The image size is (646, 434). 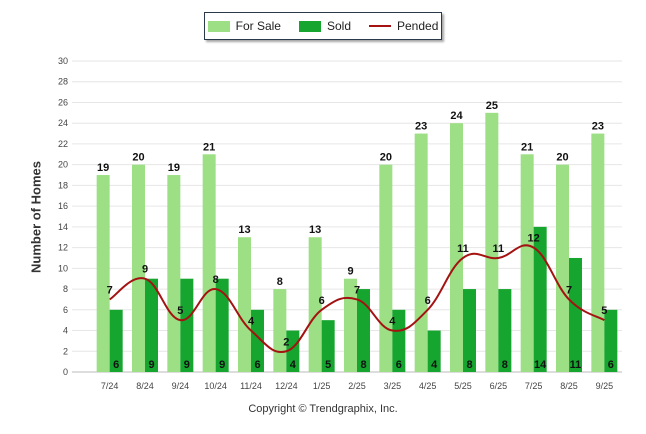 What do you see at coordinates (145, 270) in the screenshot?
I see `data-label-pended: 9` at bounding box center [145, 270].